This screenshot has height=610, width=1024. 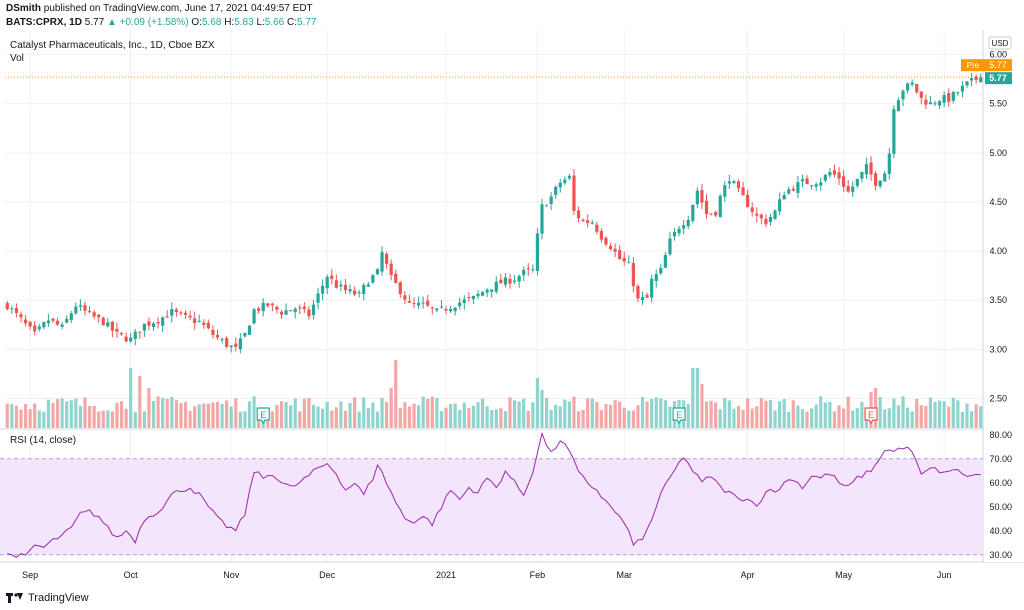 What do you see at coordinates (47, 598) in the screenshot?
I see `tradingview-logo: TradingView` at bounding box center [47, 598].